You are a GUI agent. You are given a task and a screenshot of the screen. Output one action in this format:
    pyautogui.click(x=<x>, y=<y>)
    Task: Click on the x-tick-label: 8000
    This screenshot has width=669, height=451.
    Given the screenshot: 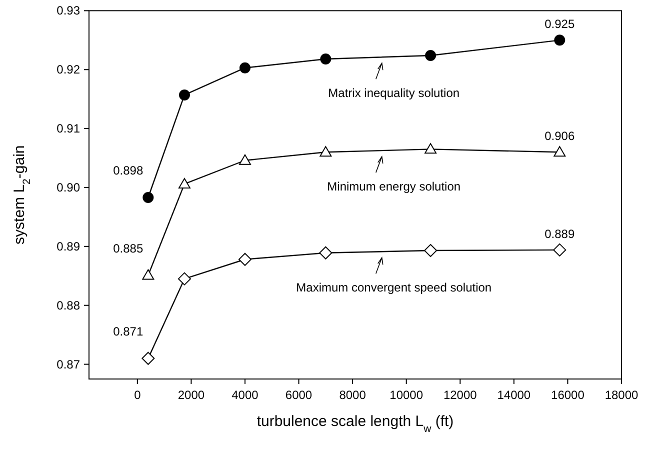 What is the action you would take?
    pyautogui.click(x=352, y=395)
    